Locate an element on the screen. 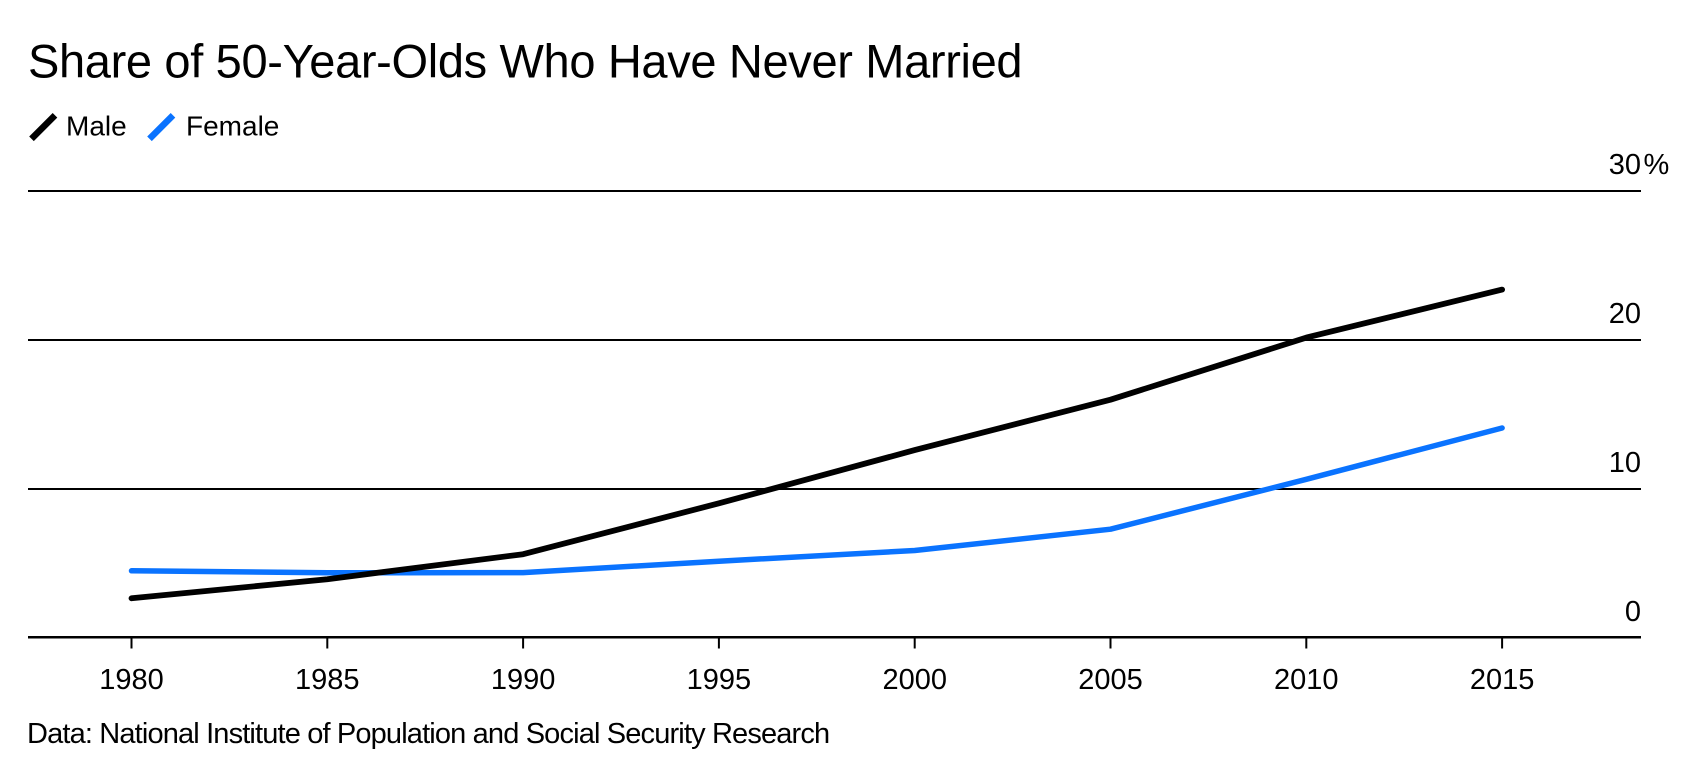 This screenshot has height=781, width=1696. svg-text: 20 is located at coordinates (1625, 314).